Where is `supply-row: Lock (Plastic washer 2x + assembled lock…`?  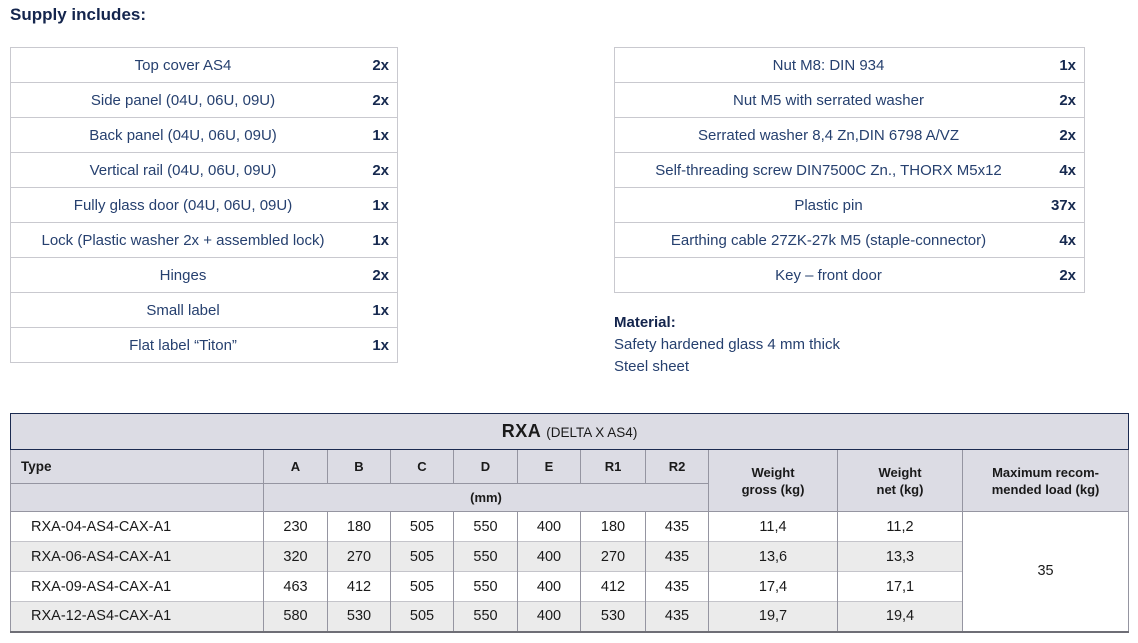
supply-row: Lock (Plastic washer 2x + assembled lock… is located at coordinates (204, 240).